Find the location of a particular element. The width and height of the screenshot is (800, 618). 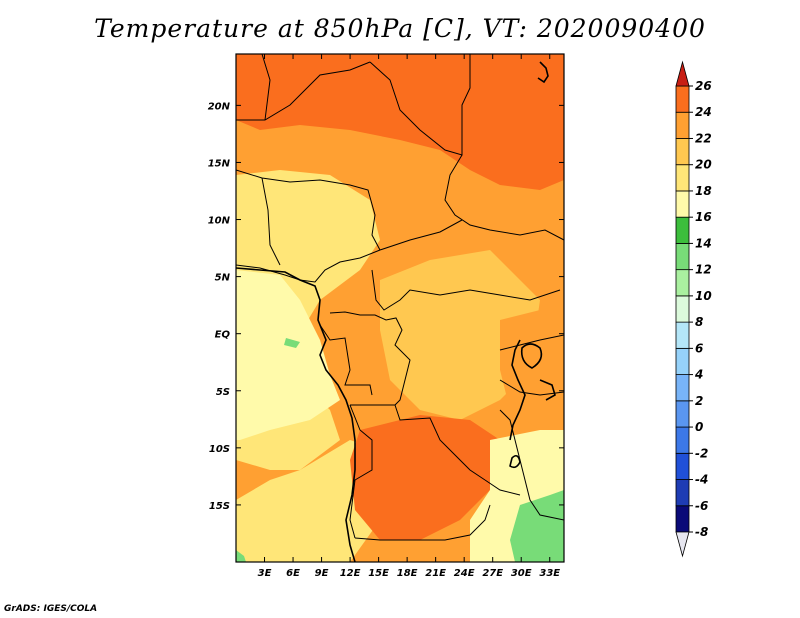

lon-label: 33E is located at coordinates (549, 573).